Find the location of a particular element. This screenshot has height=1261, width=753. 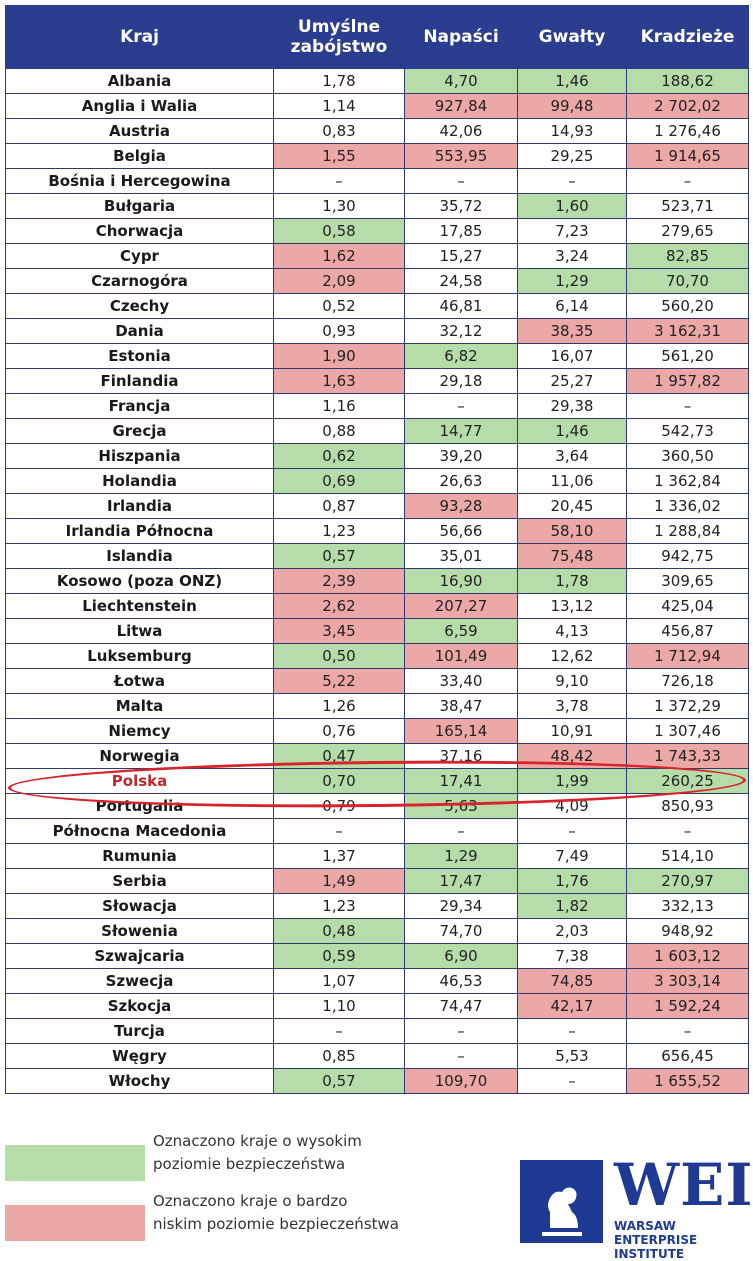

country-cell: Albania is located at coordinates (139, 81).